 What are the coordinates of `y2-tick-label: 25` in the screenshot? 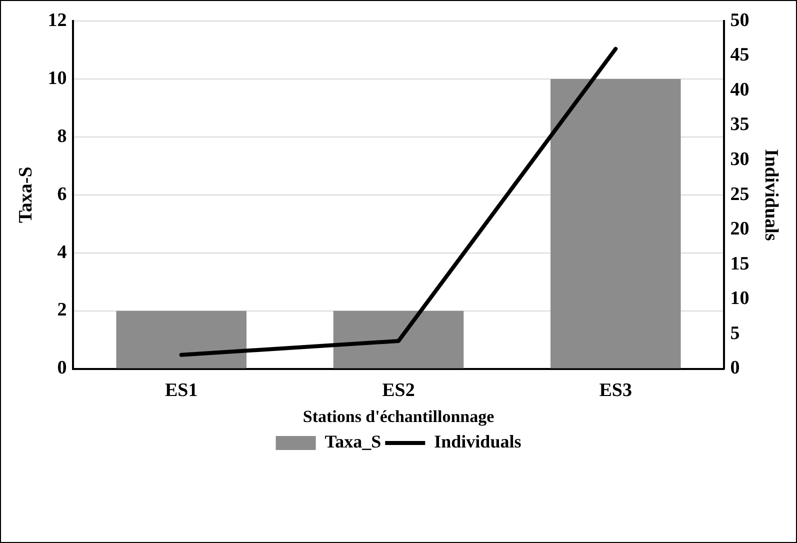 It's located at (740, 194).